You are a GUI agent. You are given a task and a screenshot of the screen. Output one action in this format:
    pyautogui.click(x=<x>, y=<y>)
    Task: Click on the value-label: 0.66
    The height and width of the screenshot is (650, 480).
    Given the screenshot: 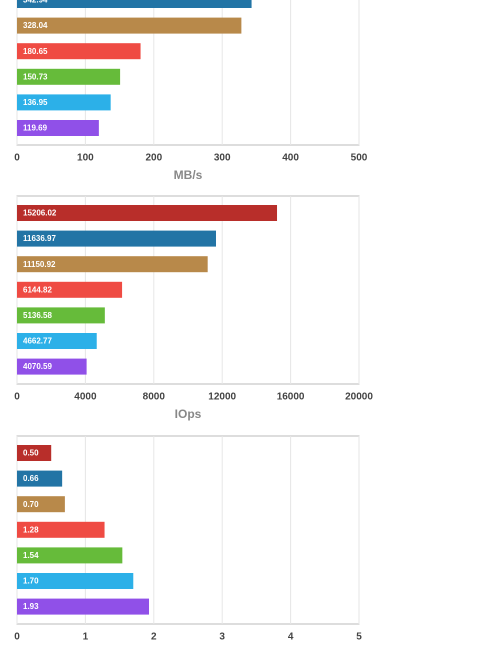 What is the action you would take?
    pyautogui.click(x=31, y=478)
    